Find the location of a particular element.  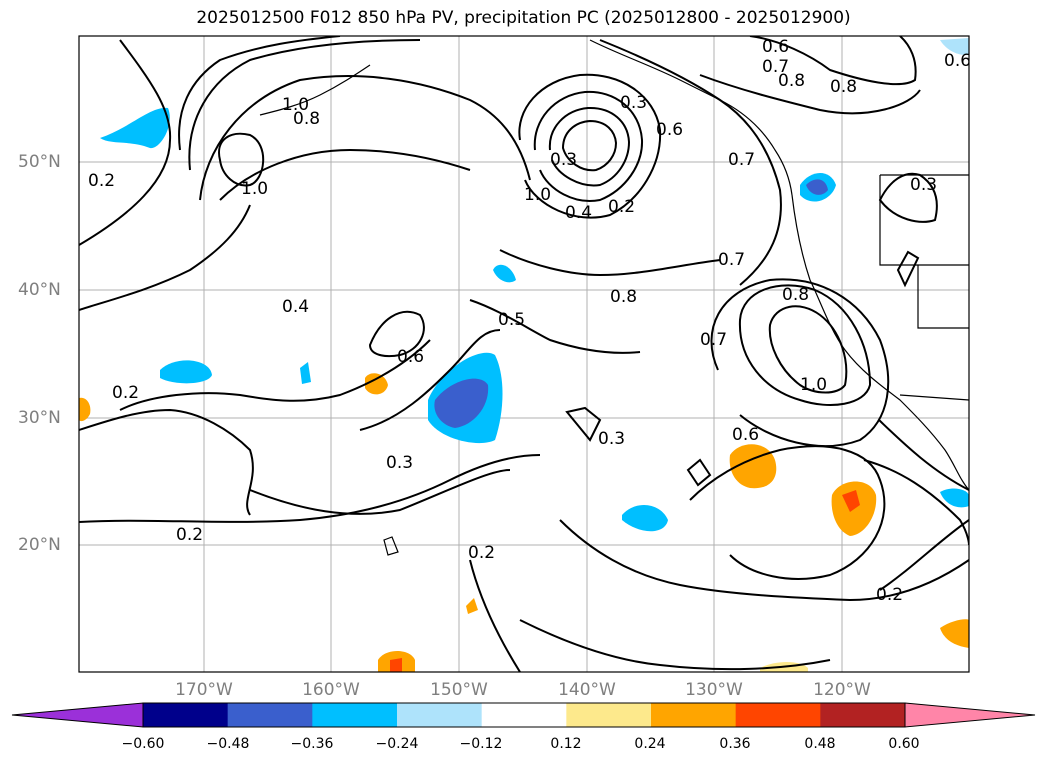

colorbar-tick: 0.36 is located at coordinates (735, 744).